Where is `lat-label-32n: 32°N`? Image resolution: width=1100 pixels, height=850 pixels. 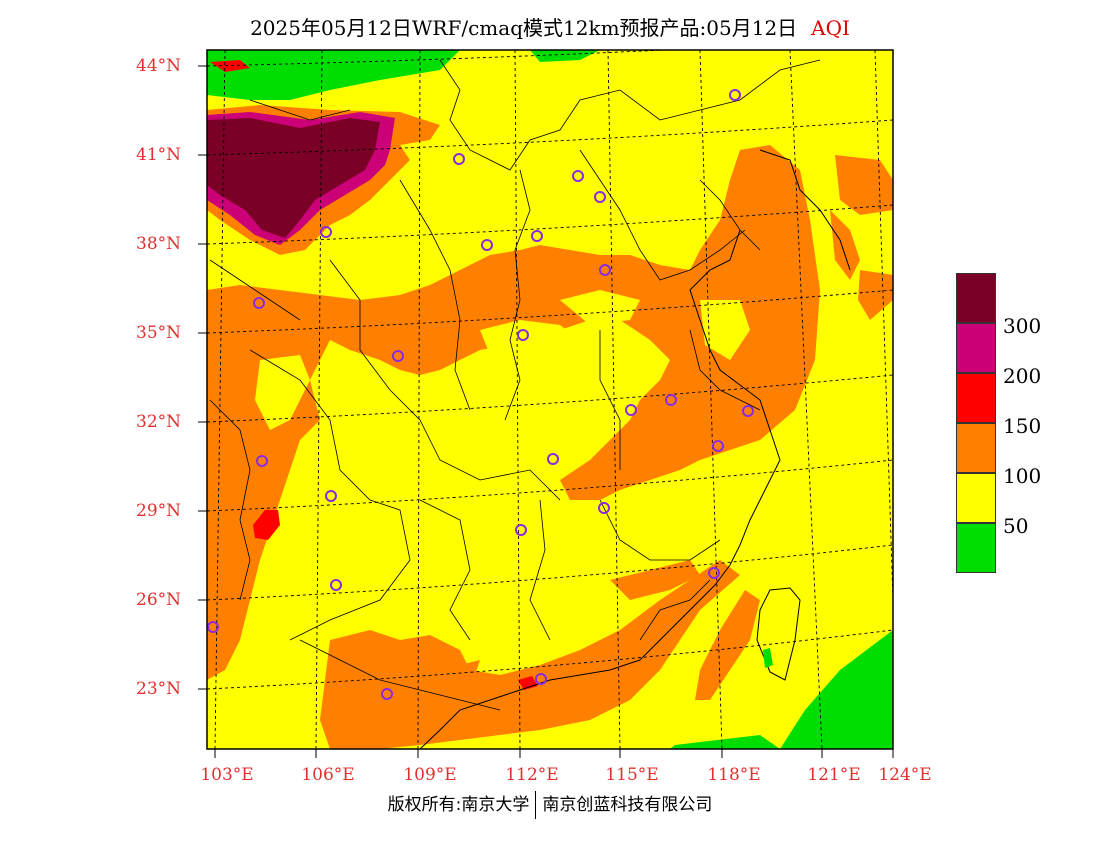
lat-label-32n: 32°N is located at coordinates (159, 422).